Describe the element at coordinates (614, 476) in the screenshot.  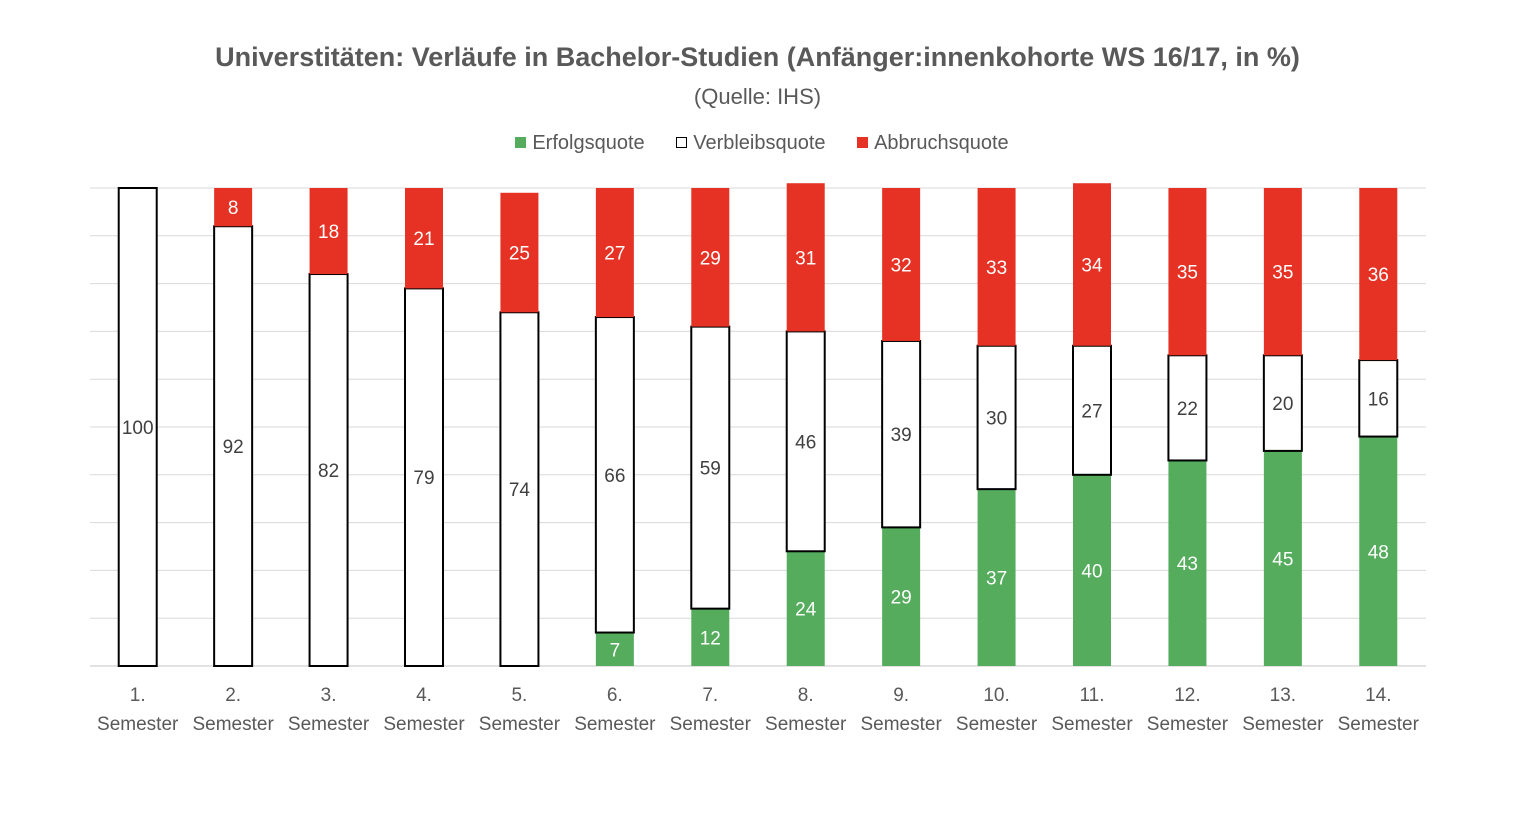
I see `data-label-verbleibsquote-6: 66` at that location.